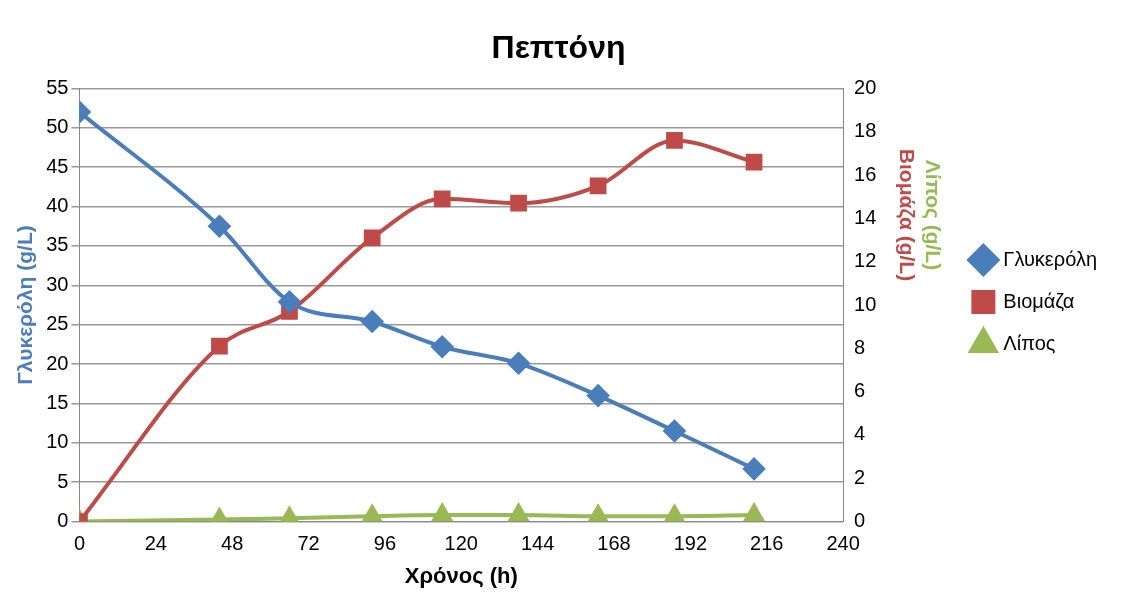 This screenshot has width=1137, height=604. What do you see at coordinates (933, 215) in the screenshot?
I see `text: Λίπος (g/L)` at bounding box center [933, 215].